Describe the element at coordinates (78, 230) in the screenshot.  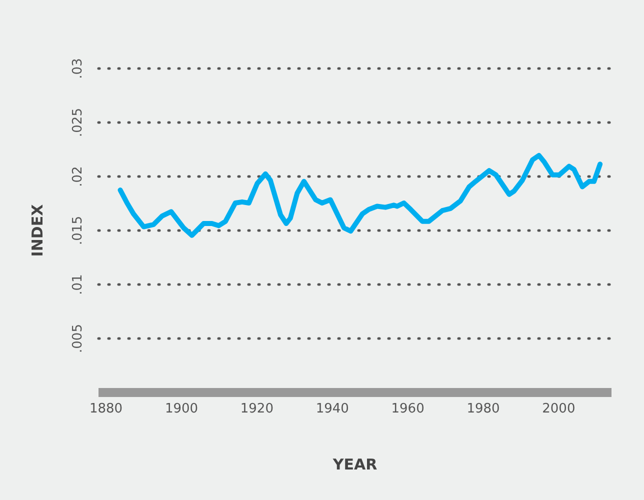
I see `y-tick-label: .015` at that location.